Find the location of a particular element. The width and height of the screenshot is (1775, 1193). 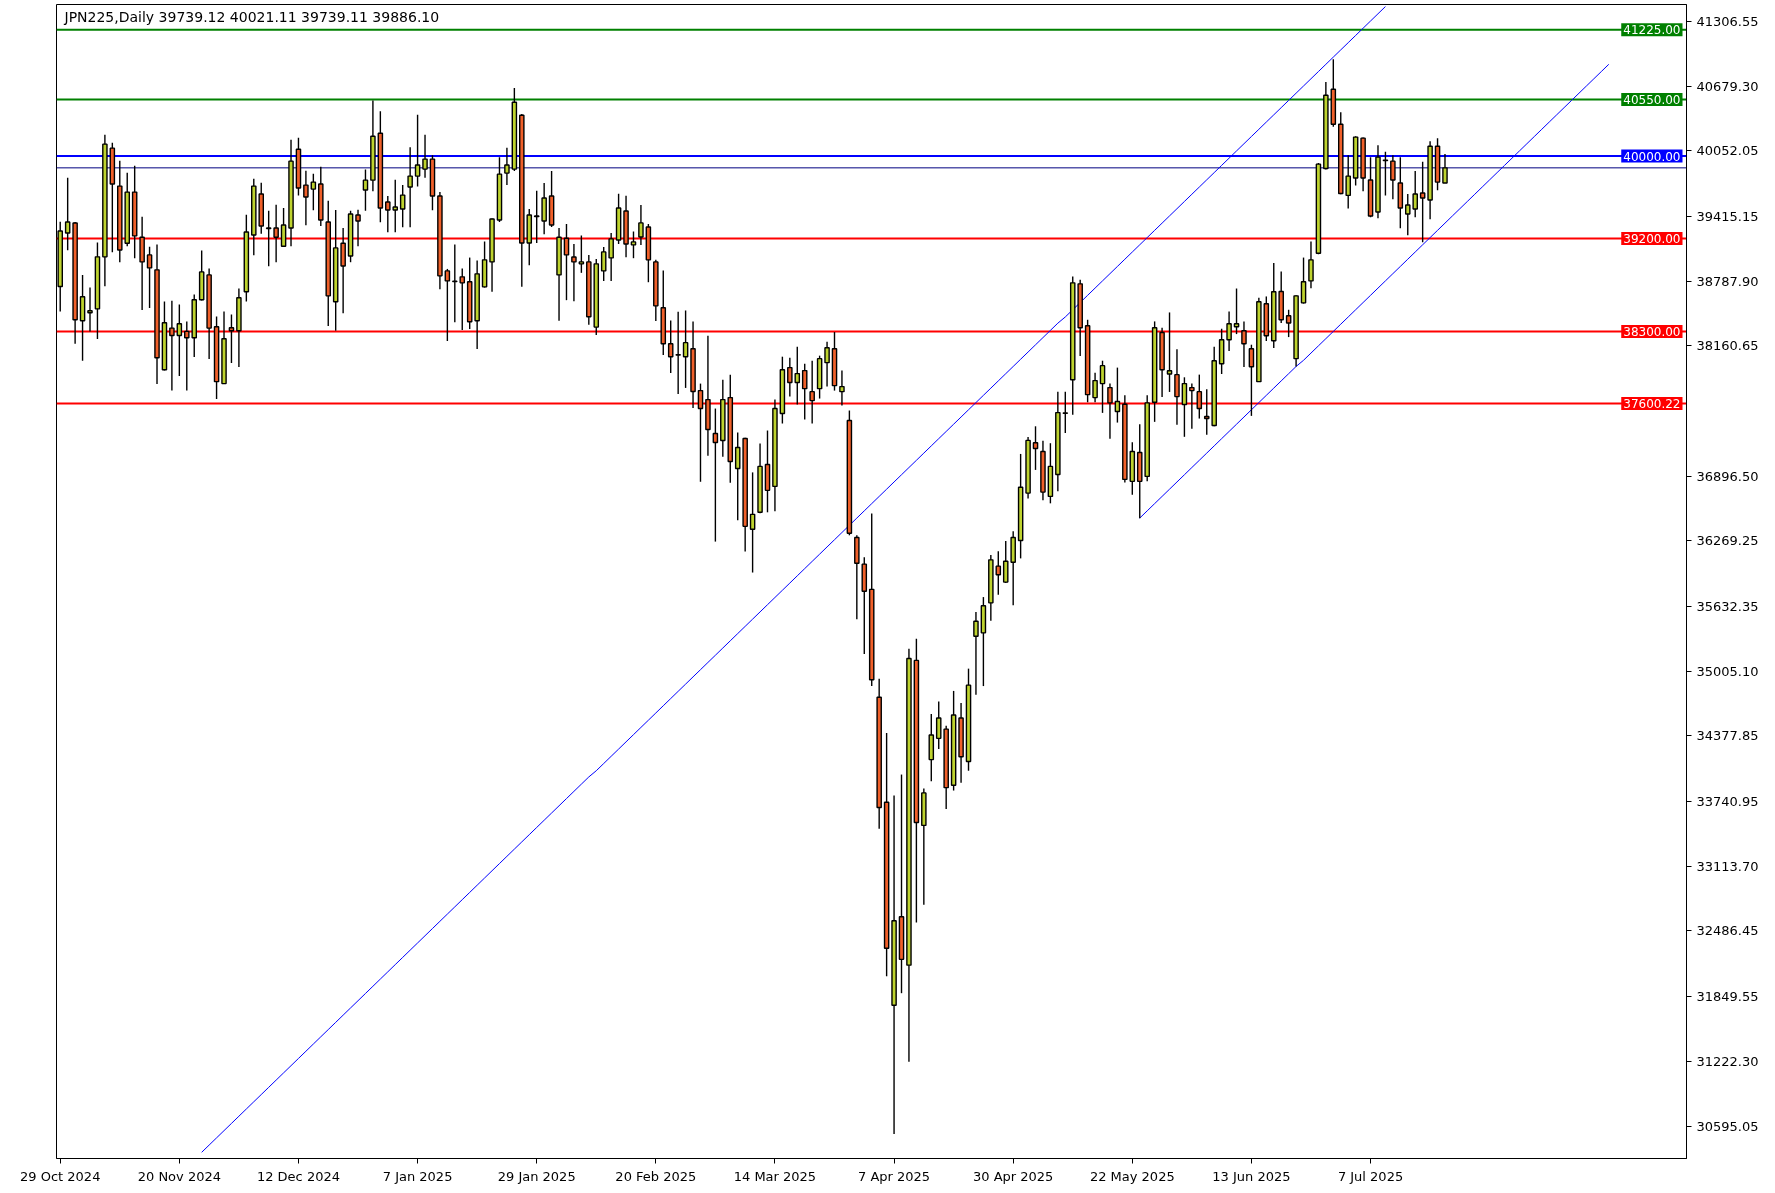

y-tick-label: 32486.45 is located at coordinates (1727, 931).